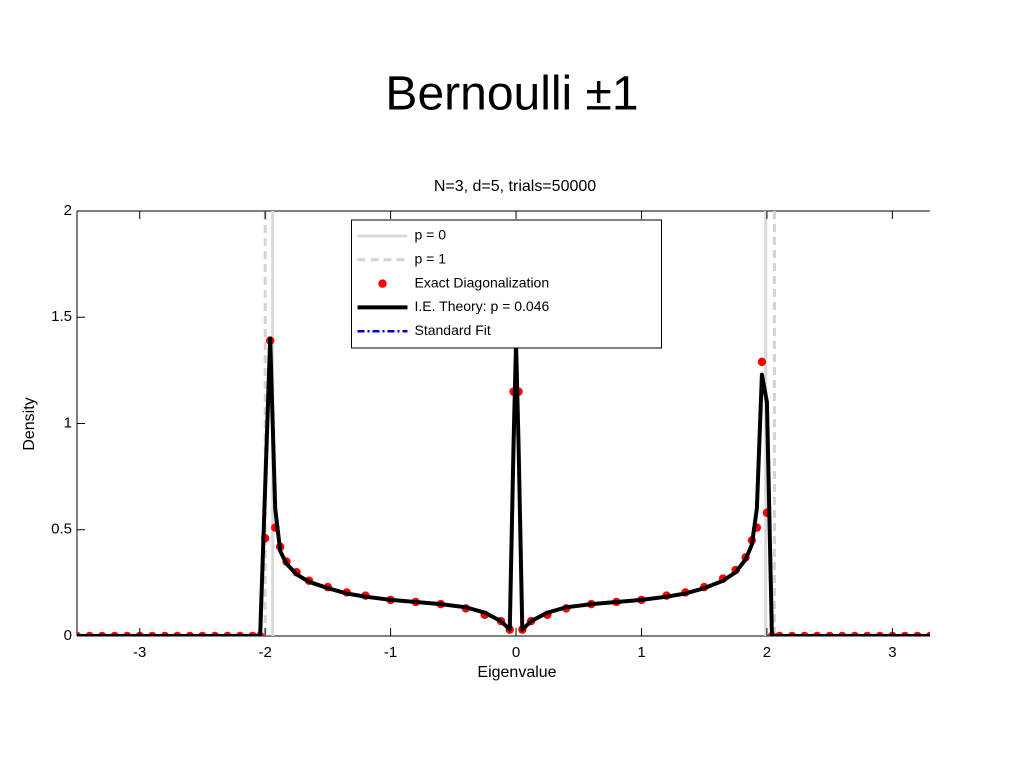 Image resolution: width=1024 pixels, height=768 pixels. Describe the element at coordinates (264, 652) in the screenshot. I see `x-tick-label: -2` at that location.